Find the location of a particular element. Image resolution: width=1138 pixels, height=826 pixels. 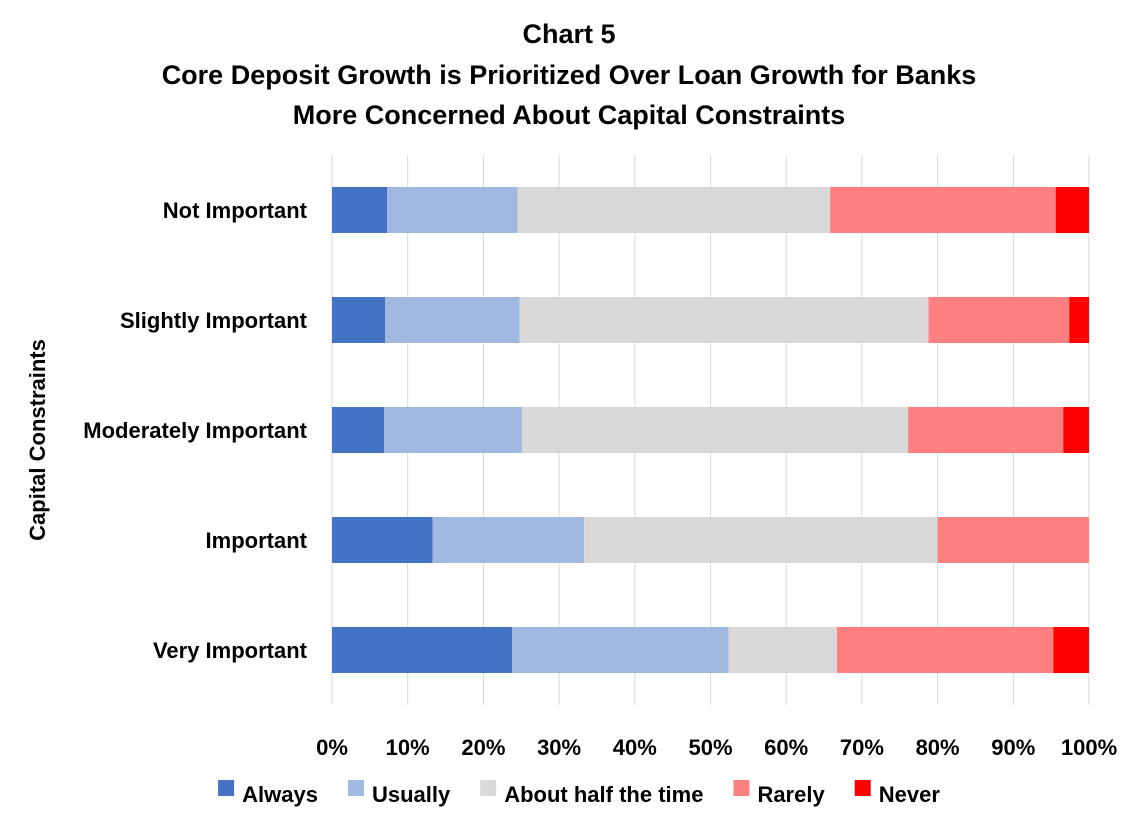

x-tick-label: 60% is located at coordinates (786, 747).